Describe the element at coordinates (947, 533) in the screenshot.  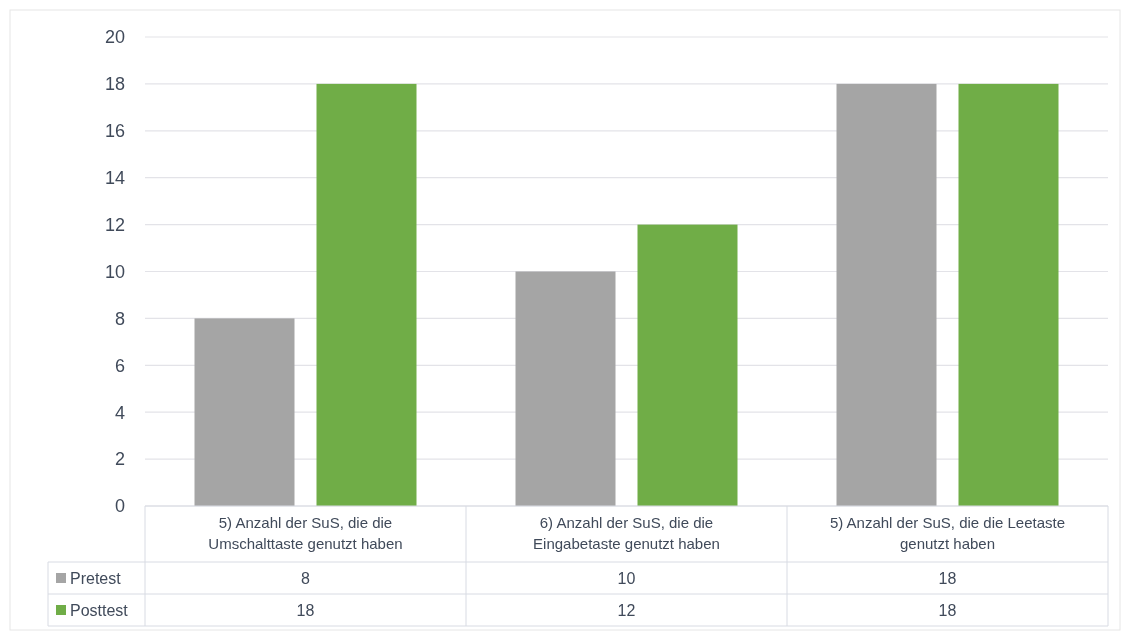
I see `x-tick-label: 5) Anzahl der SuS, die die Leetaste genutzt haben` at that location.